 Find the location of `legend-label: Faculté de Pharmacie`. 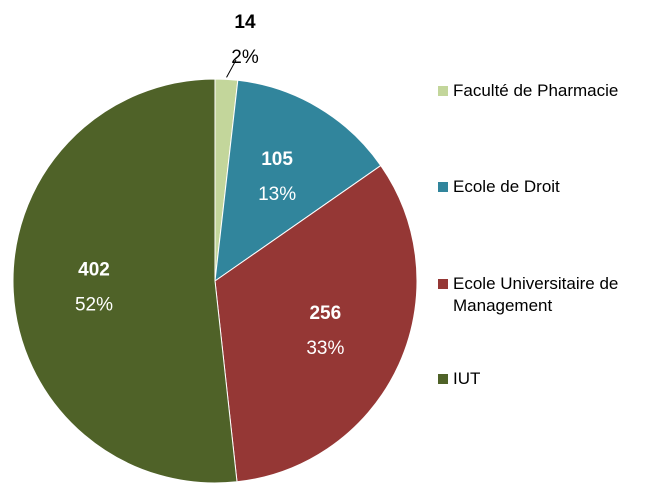

legend-label: Faculté de Pharmacie is located at coordinates (536, 90).